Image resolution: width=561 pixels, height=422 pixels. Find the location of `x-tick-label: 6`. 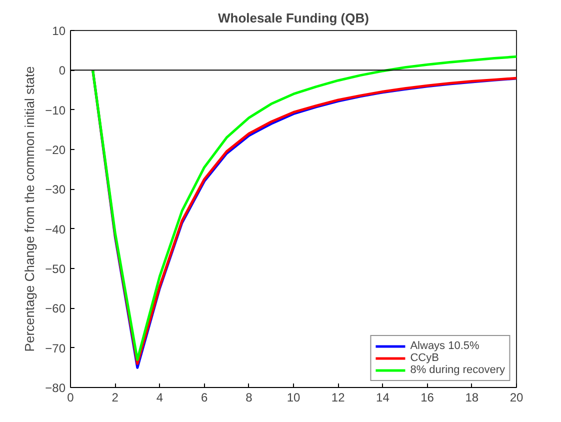

x-tick-label: 6 is located at coordinates (204, 397).